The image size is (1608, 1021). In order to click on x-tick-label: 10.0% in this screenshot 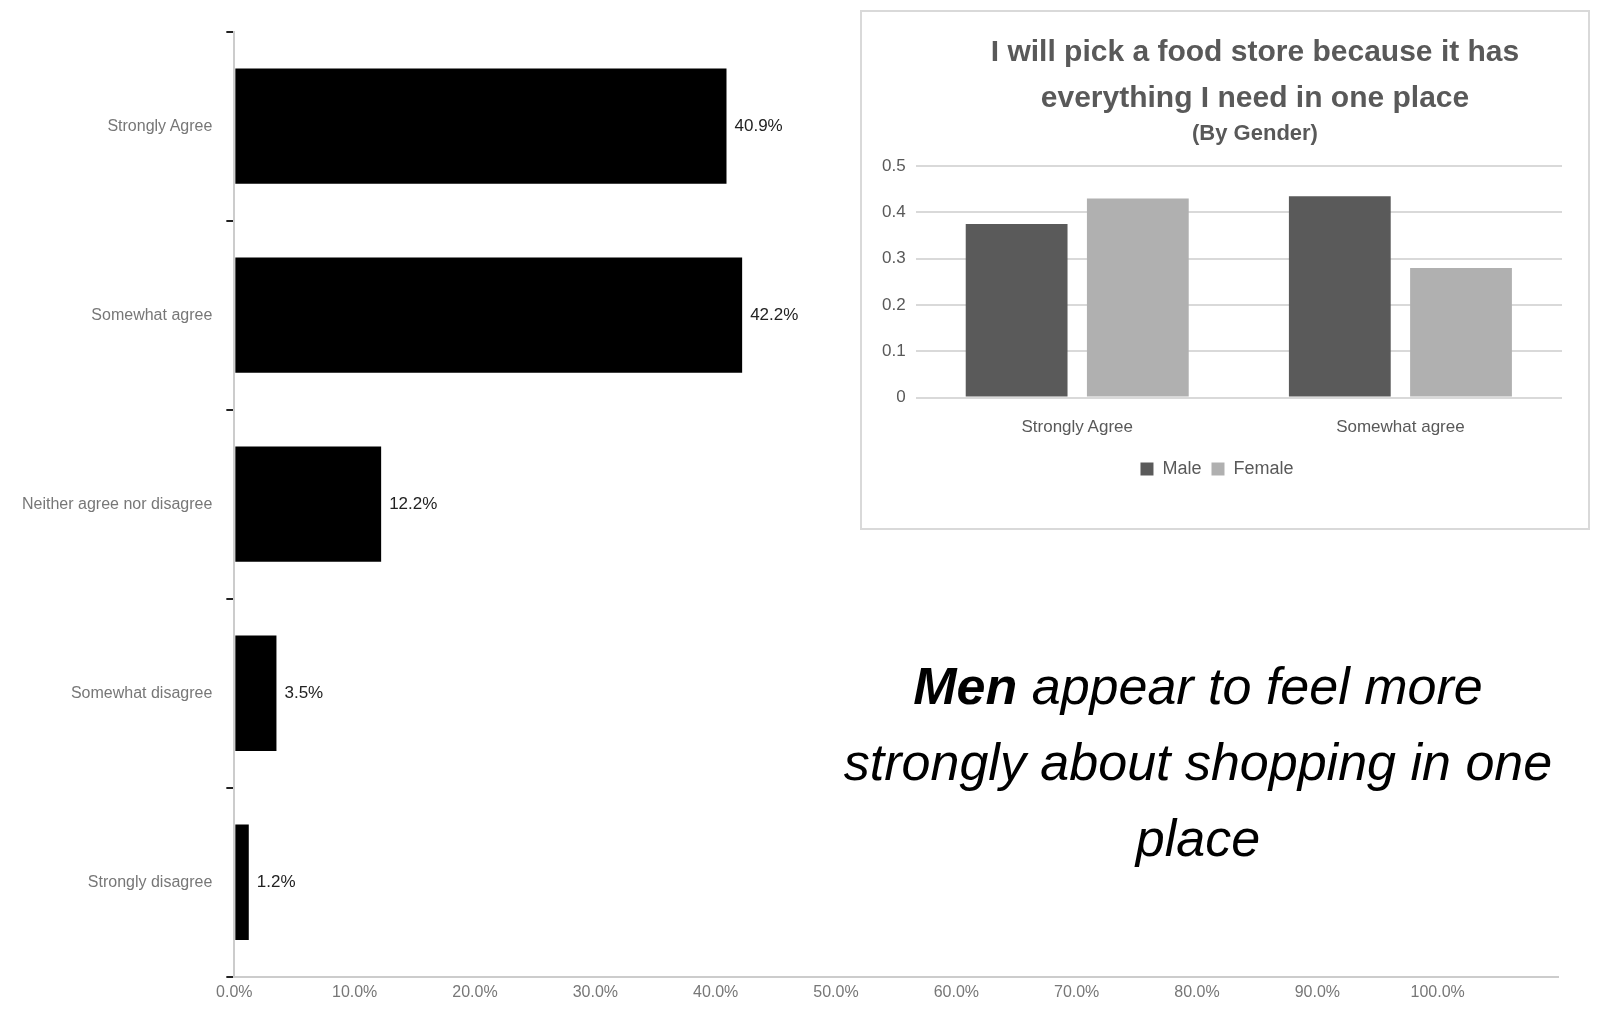, I will do `click(354, 991)`.